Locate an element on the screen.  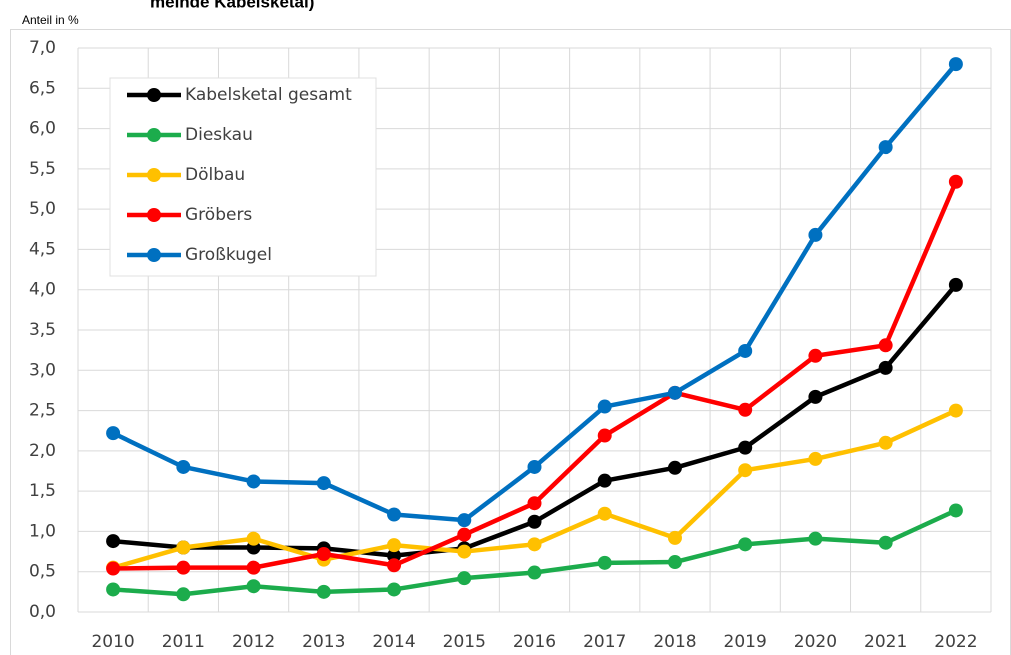
y-tick-label: 4,0 is located at coordinates (42, 290).